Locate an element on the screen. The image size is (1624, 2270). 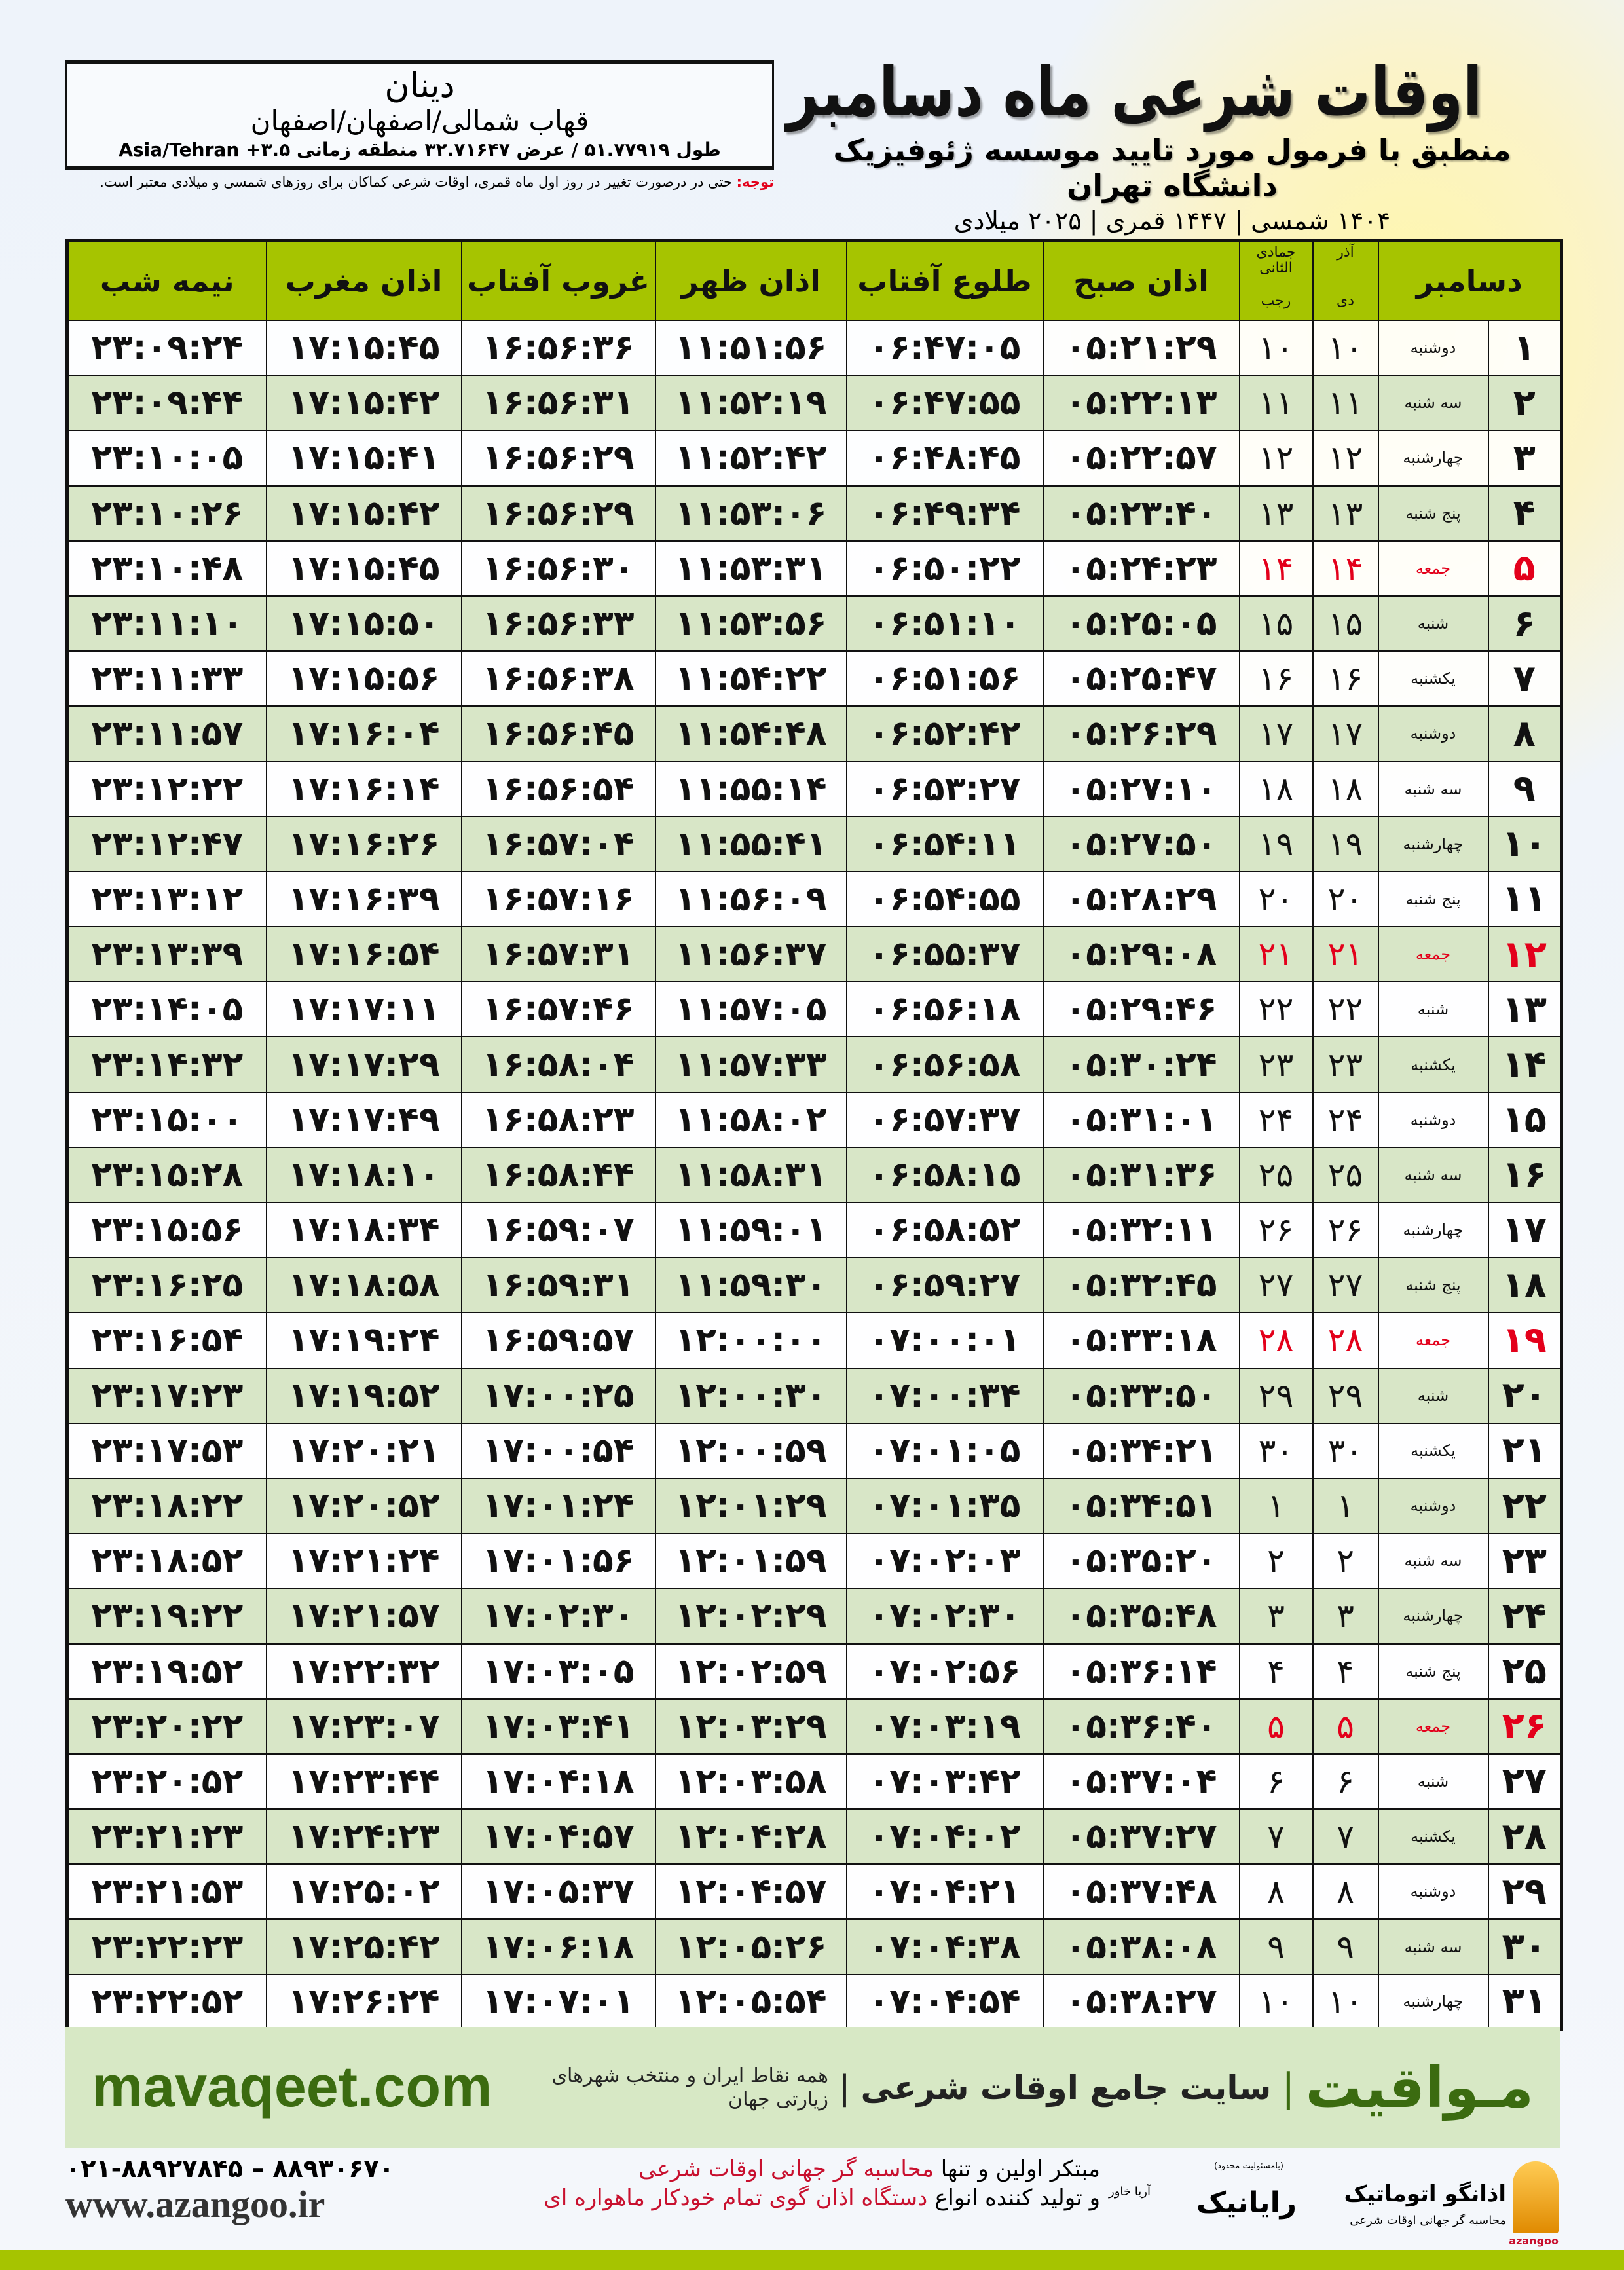
bottom-bar is located at coordinates (812, 2260).